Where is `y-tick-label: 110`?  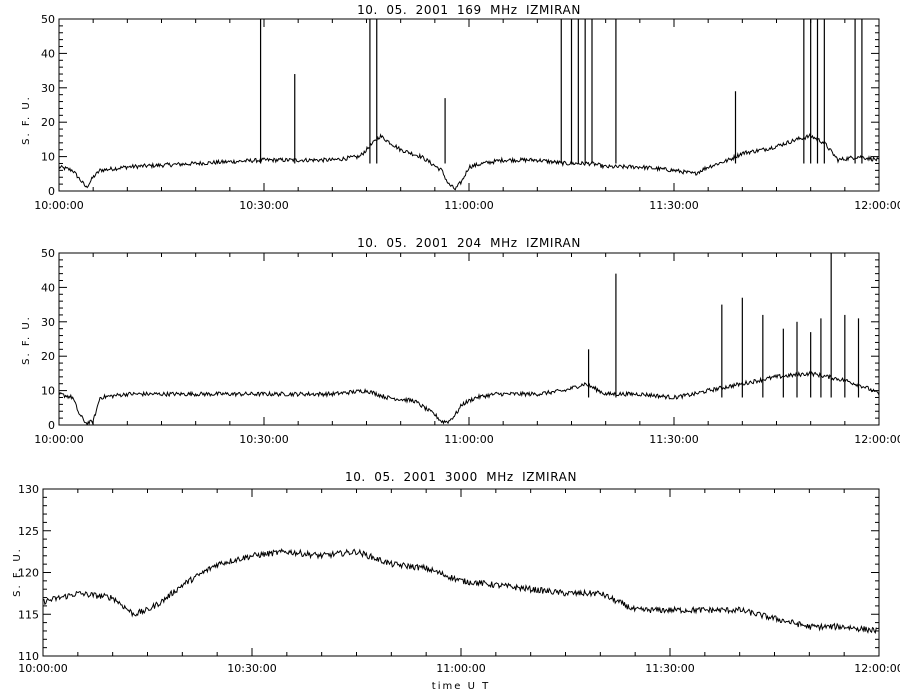
y-tick-label: 110 is located at coordinates (28, 656).